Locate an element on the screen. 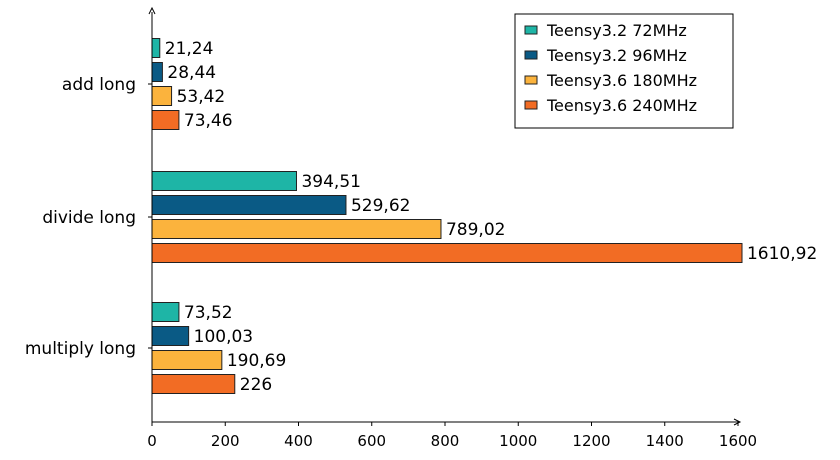 Image resolution: width=840 pixels, height=460 pixels. value-label: 28,44 is located at coordinates (191, 73).